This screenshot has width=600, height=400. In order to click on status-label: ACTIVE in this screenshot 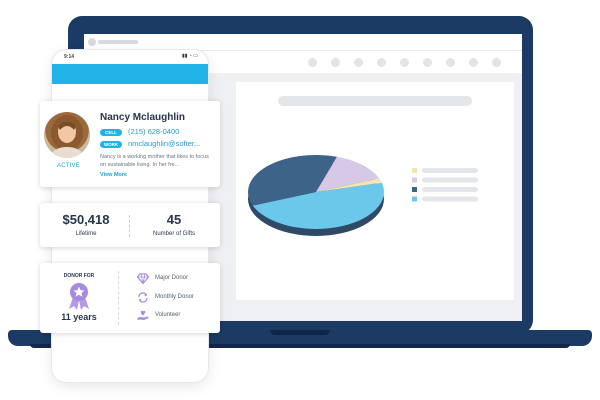, I will do `click(68, 166)`.